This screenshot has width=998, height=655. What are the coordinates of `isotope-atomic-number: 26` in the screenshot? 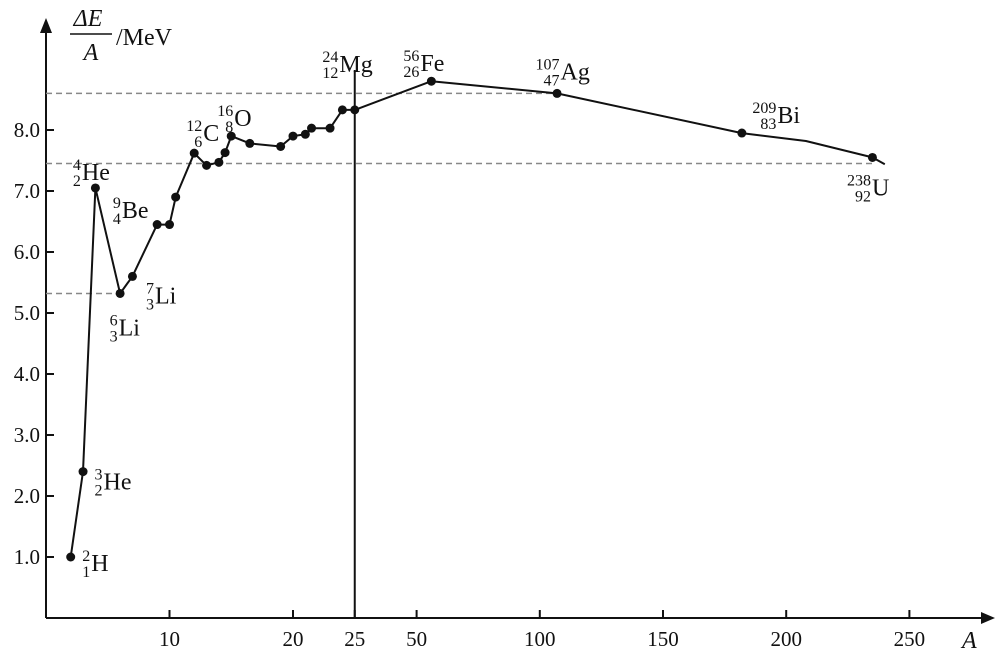 It's located at (411, 72).